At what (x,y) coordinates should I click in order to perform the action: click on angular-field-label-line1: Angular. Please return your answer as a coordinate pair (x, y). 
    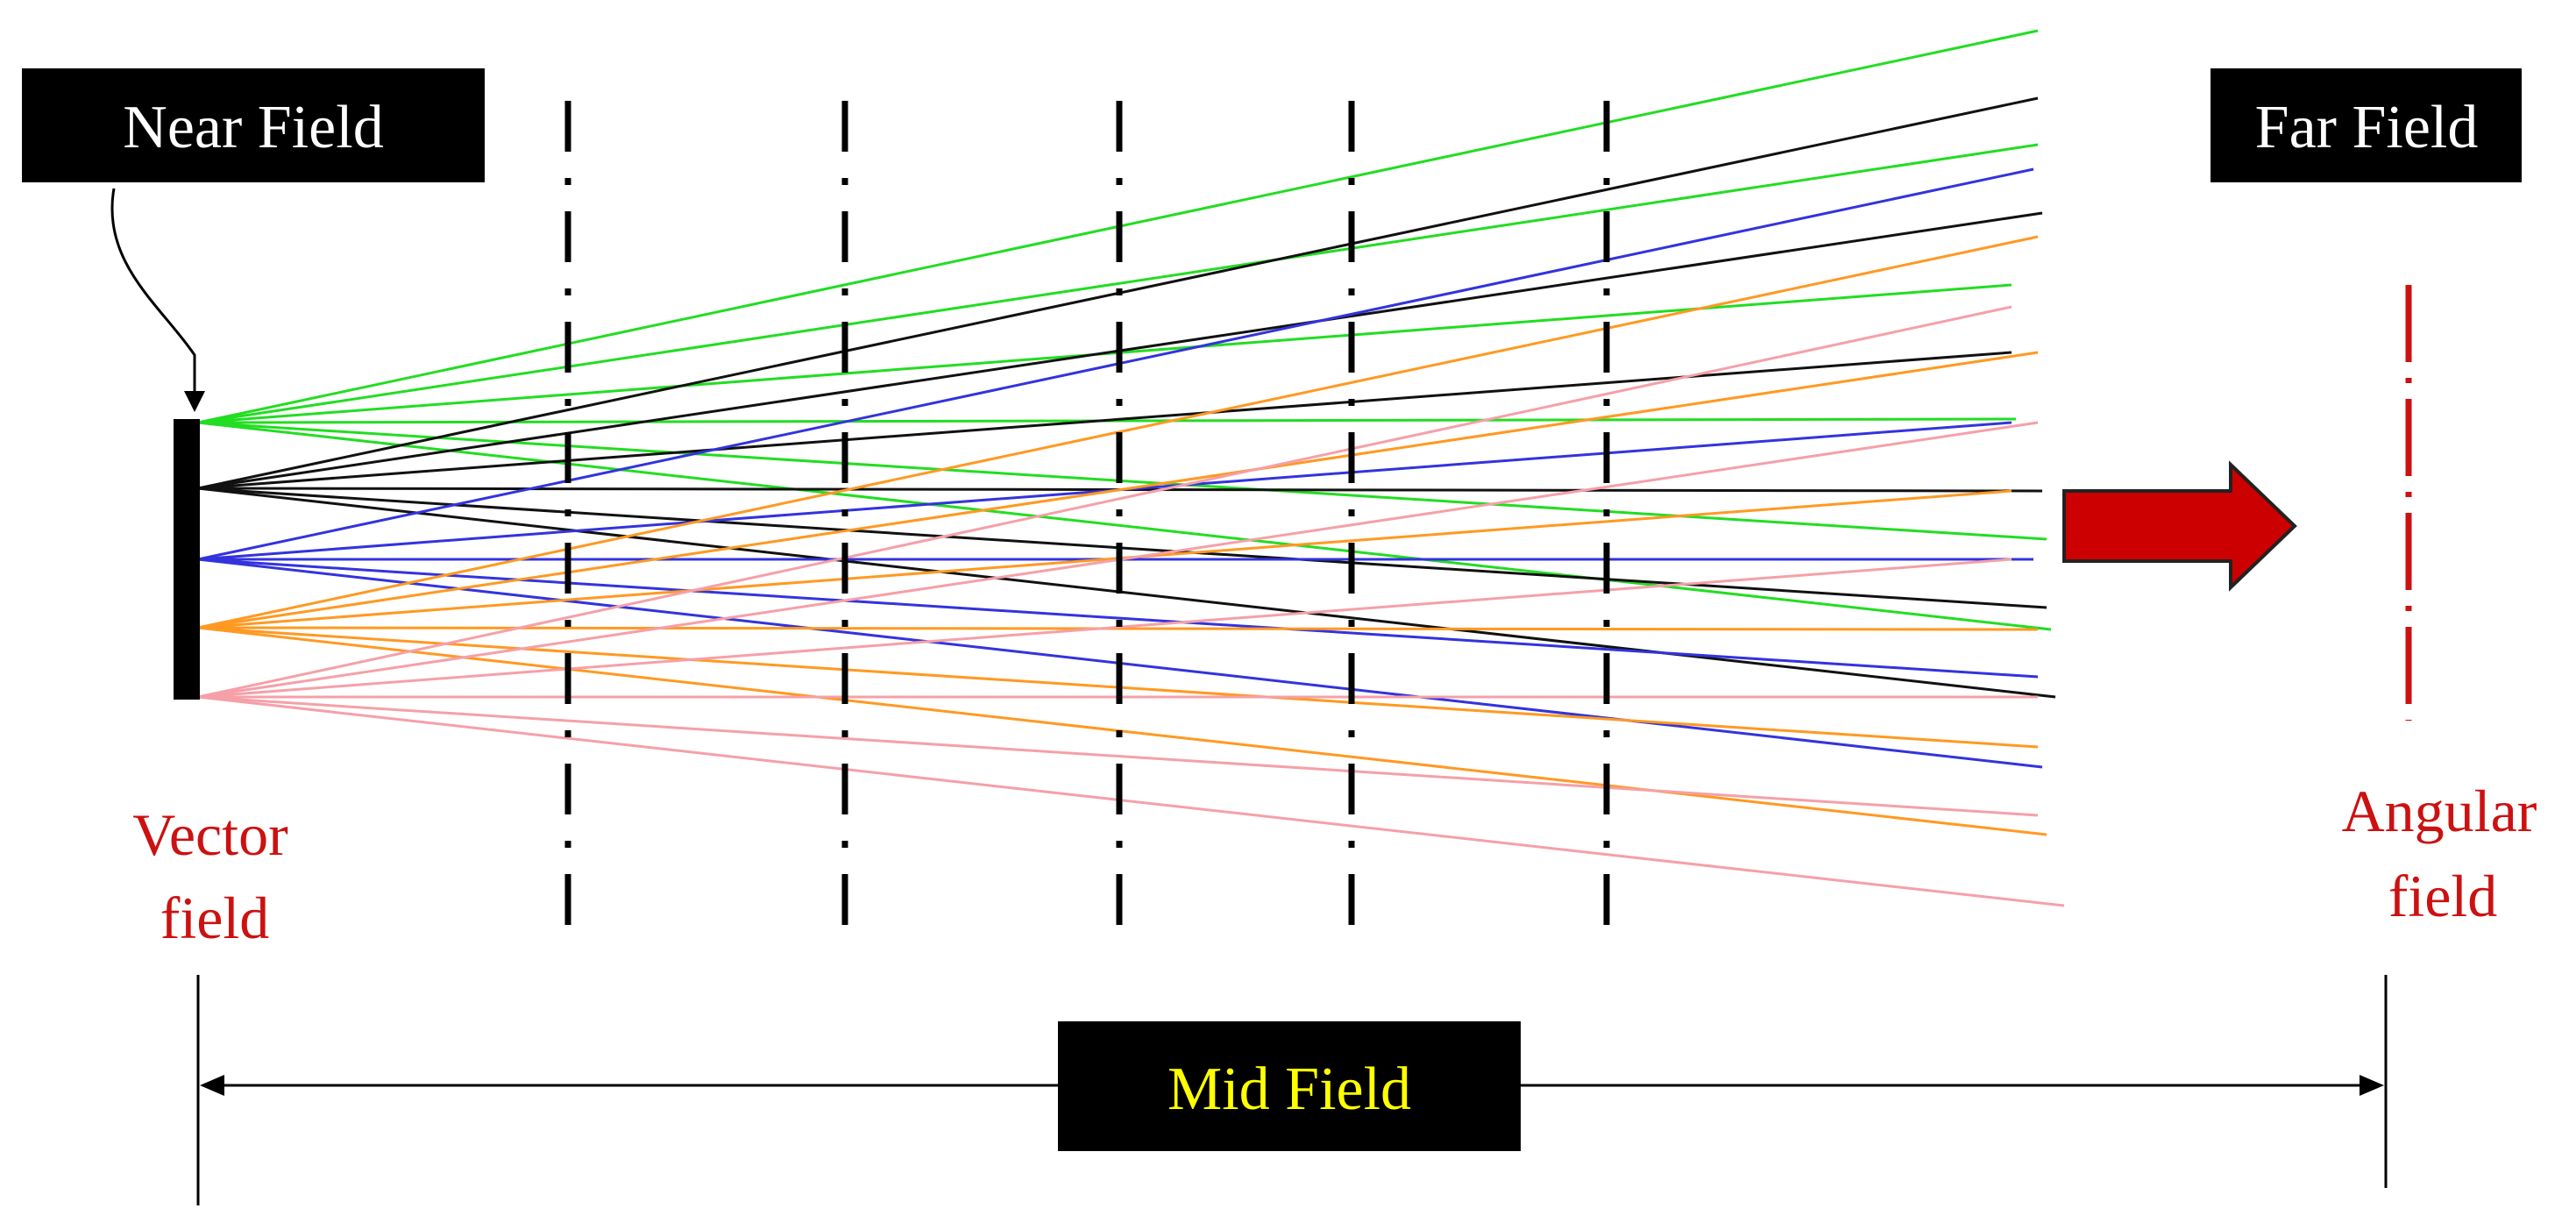
    Looking at the image, I should click on (2439, 811).